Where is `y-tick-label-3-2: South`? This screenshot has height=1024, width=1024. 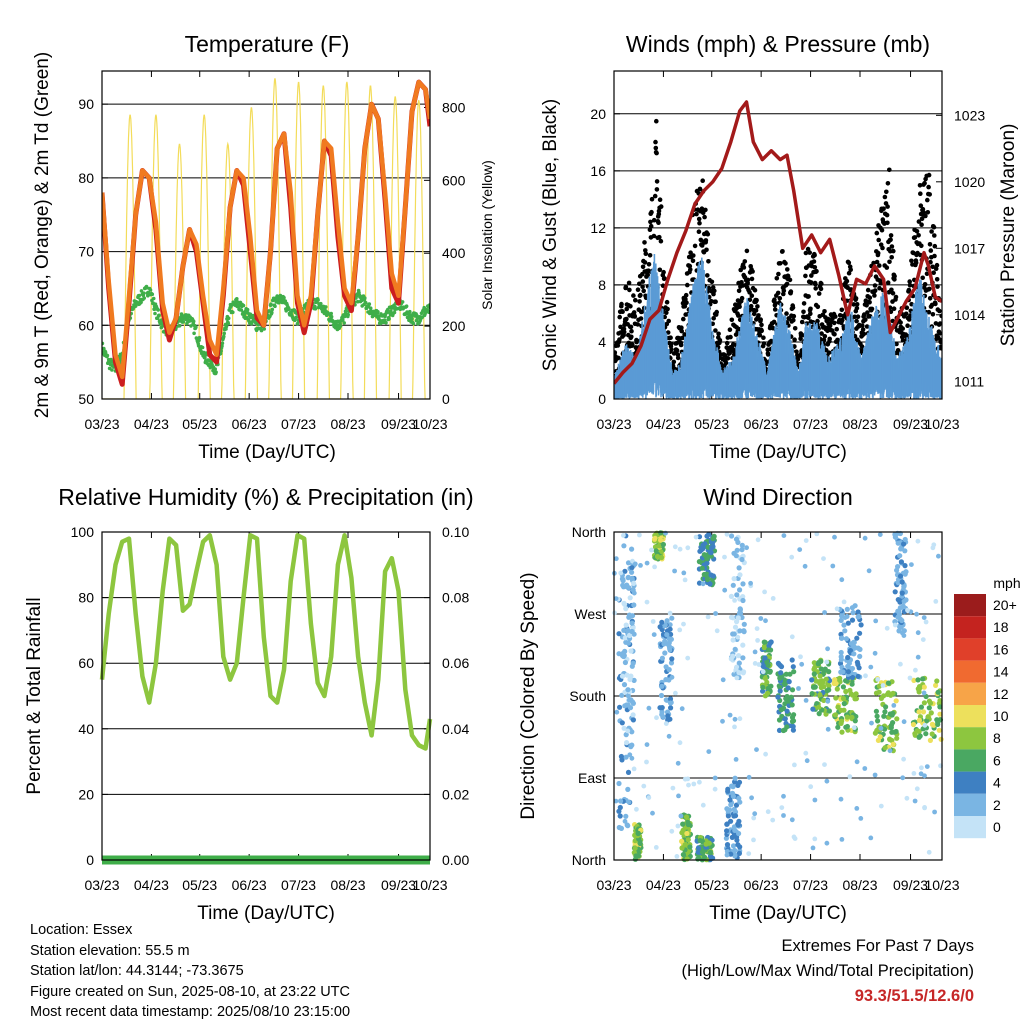 y-tick-label-3-2: South is located at coordinates (587, 696).